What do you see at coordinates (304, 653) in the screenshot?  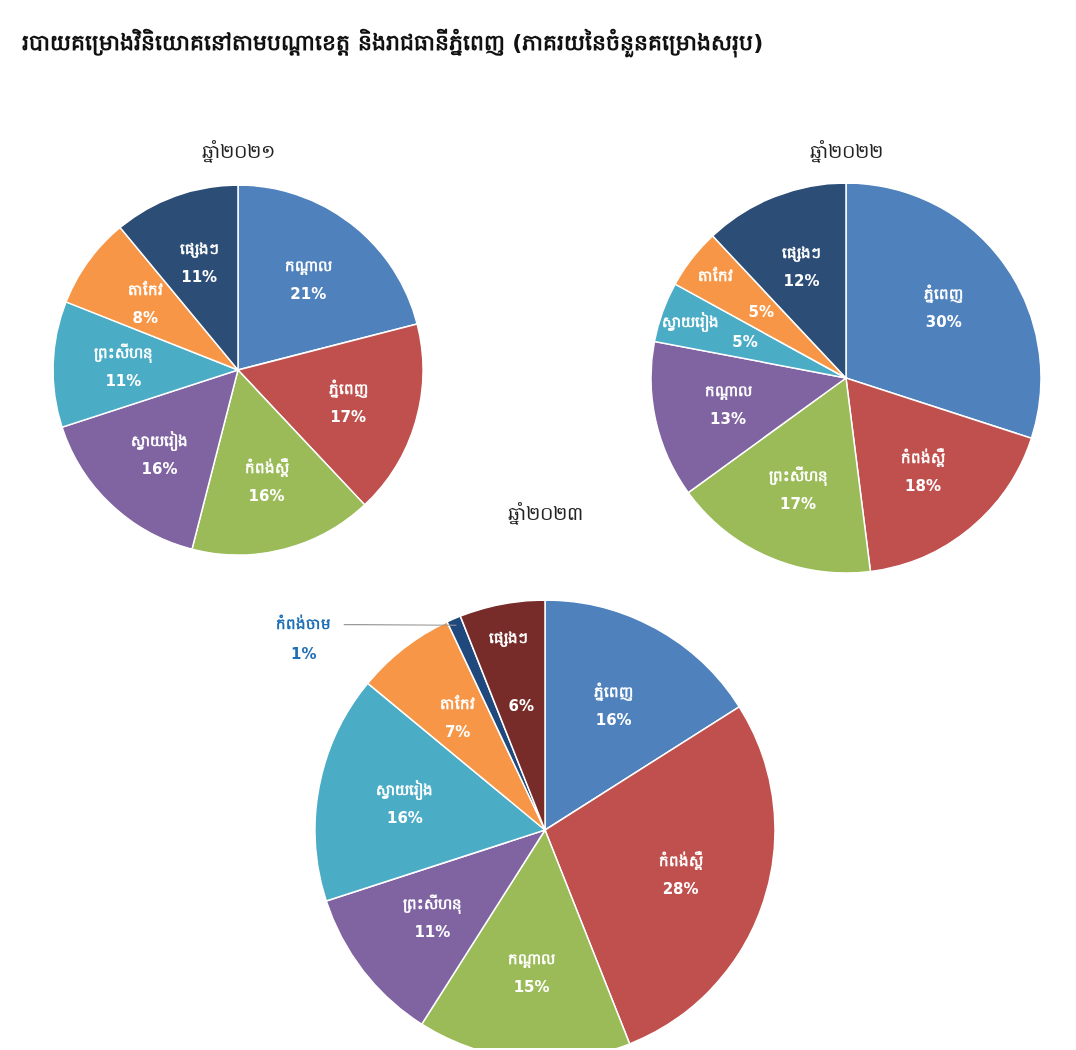 I see `data-label: 1%` at bounding box center [304, 653].